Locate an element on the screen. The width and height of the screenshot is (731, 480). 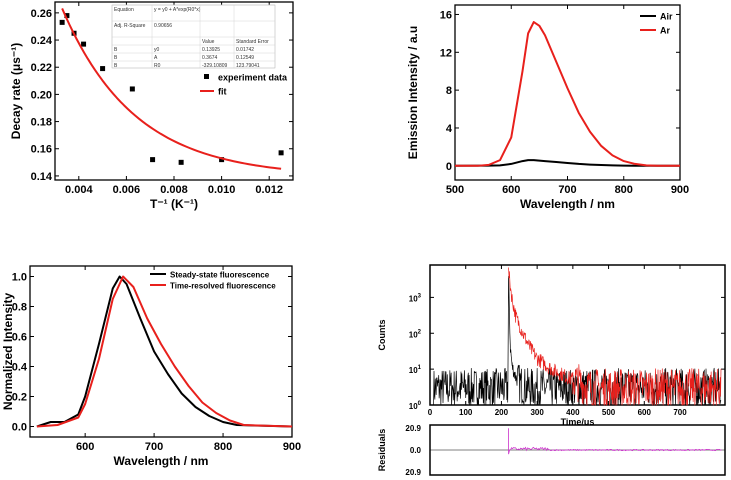
series-1-line is located at coordinates (615, 336).